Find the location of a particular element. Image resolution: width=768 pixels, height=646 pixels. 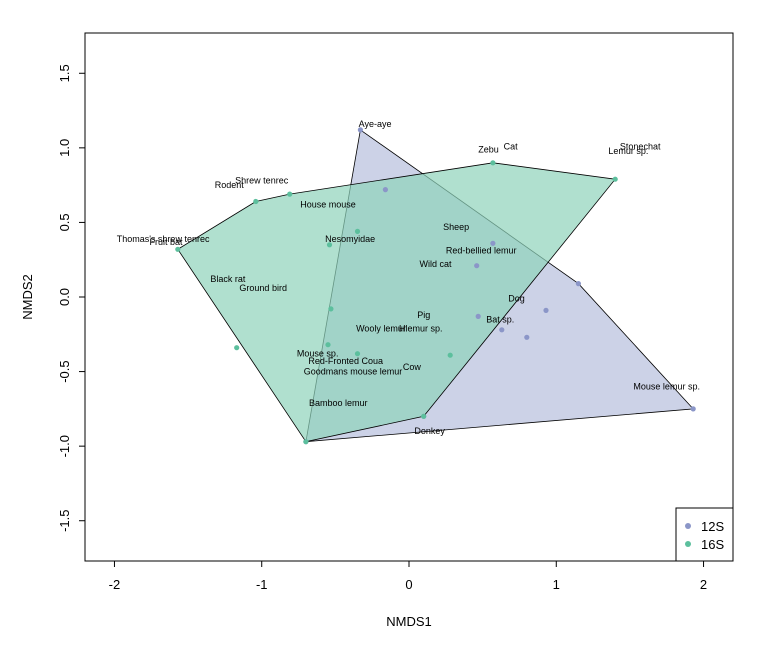

point-label: Hlemur sp. is located at coordinates (421, 328).